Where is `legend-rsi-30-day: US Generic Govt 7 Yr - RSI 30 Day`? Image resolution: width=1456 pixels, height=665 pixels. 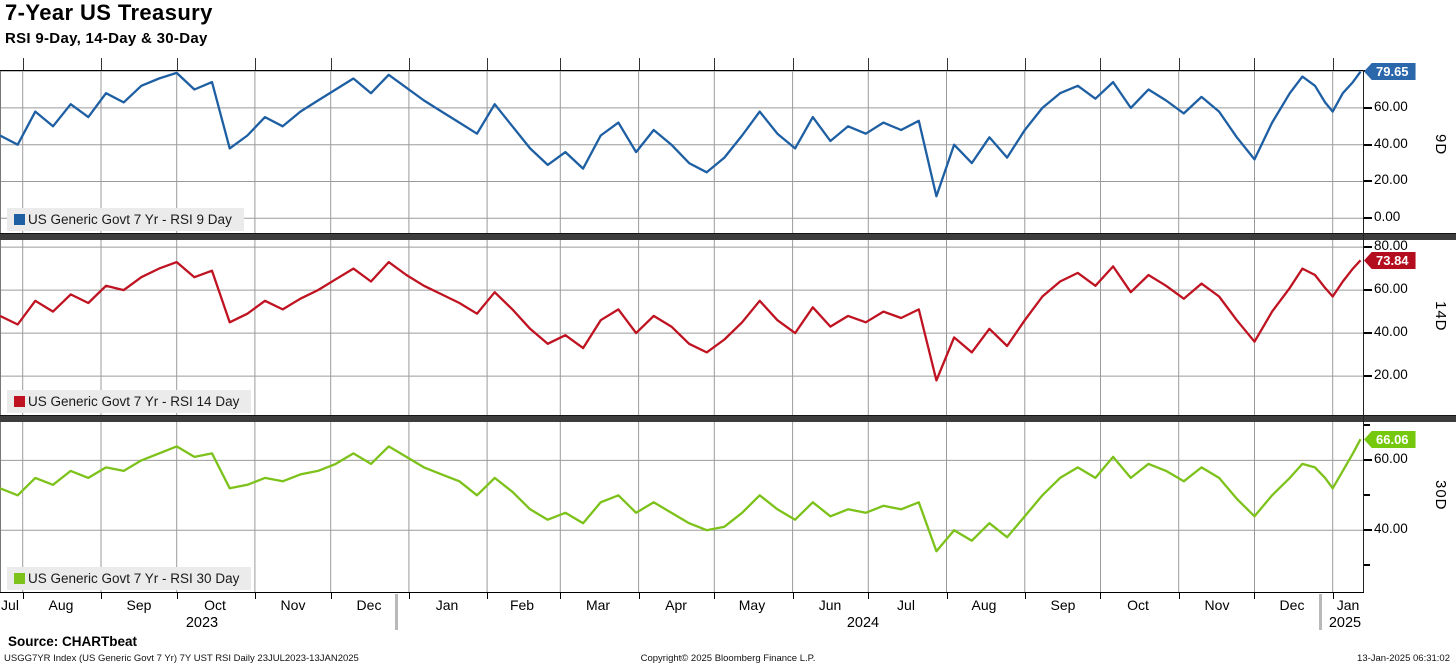
legend-rsi-30-day: US Generic Govt 7 Yr - RSI 30 Day is located at coordinates (129, 578).